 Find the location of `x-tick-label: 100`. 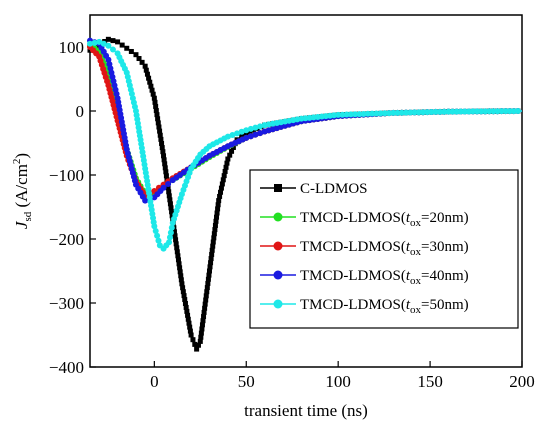

x-tick-label: 100 is located at coordinates (338, 381).